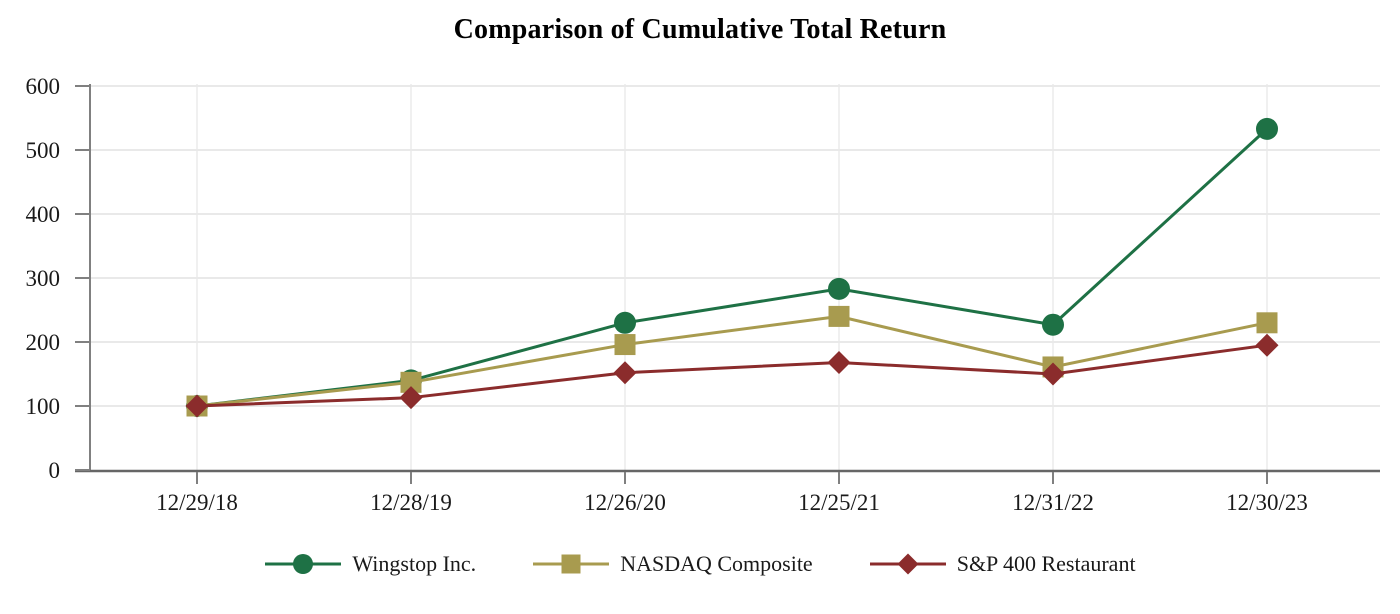  Describe the element at coordinates (414, 563) in the screenshot. I see `legend-label: Wingstop Inc.` at that location.